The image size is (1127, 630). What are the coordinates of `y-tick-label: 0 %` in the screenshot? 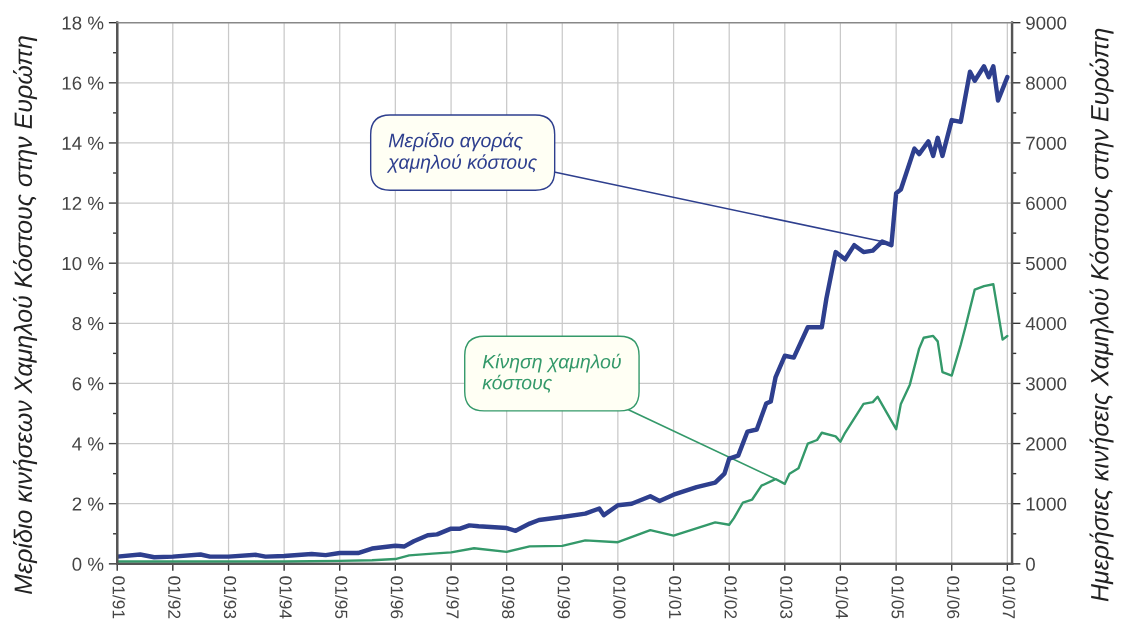 It's located at (88, 564).